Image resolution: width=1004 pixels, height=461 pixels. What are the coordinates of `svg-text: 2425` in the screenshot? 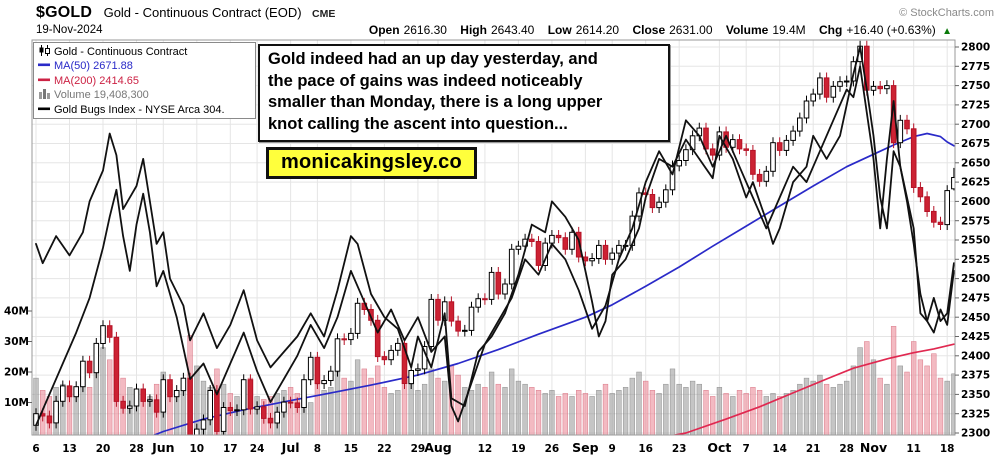 It's located at (975, 337).